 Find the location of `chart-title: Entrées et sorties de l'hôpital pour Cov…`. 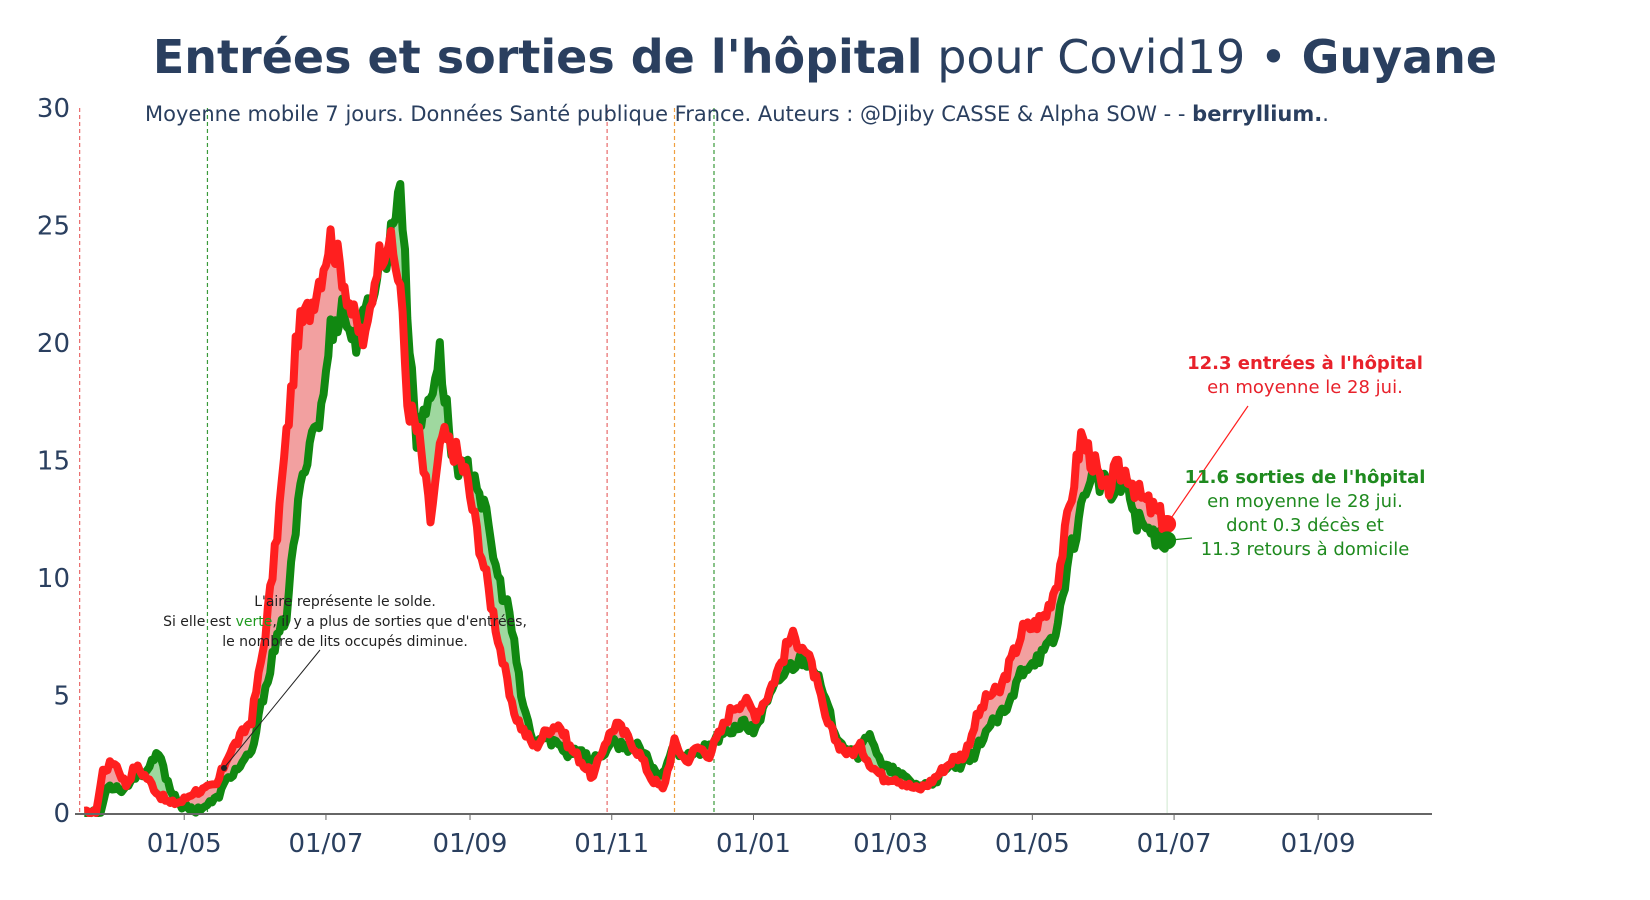

chart-title: Entrées et sorties de l'hôpital pour Cov… is located at coordinates (825, 57).